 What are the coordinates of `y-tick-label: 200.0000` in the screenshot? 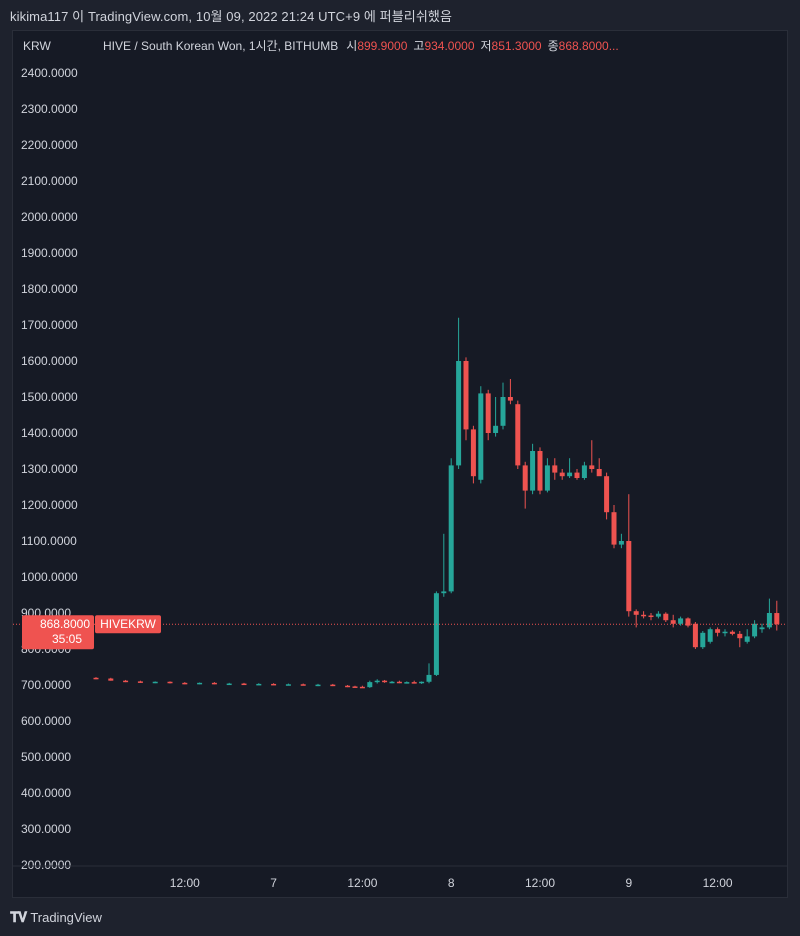 It's located at (46, 865).